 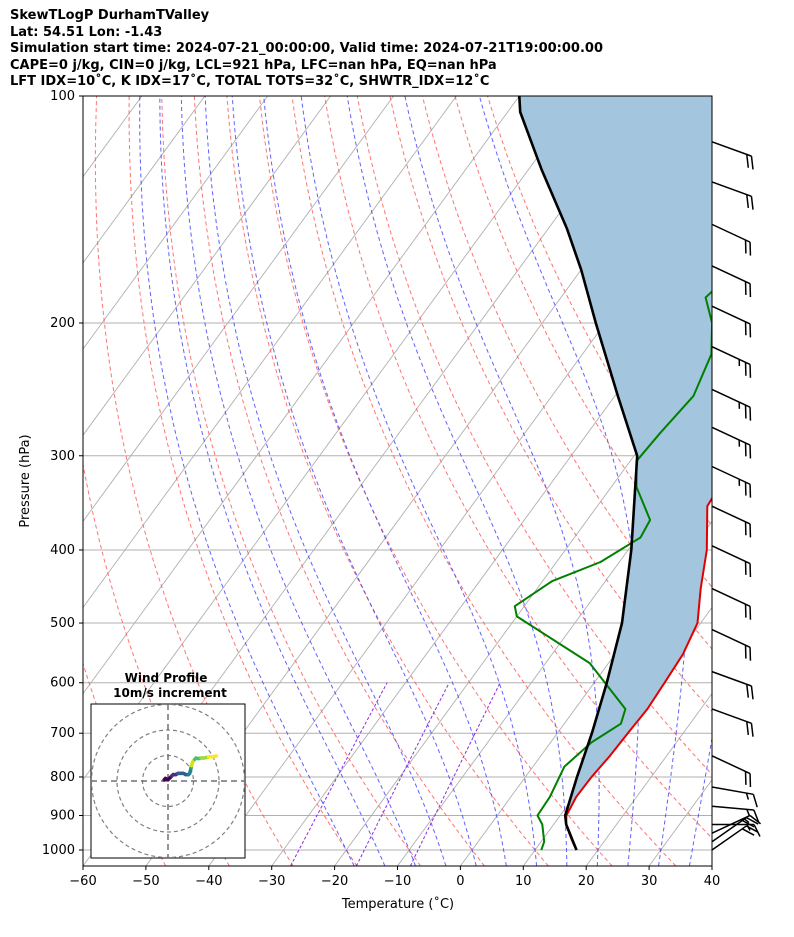 I want to click on location-line: Lat: 54.51 Lon: -1.43, so click(x=86, y=32).